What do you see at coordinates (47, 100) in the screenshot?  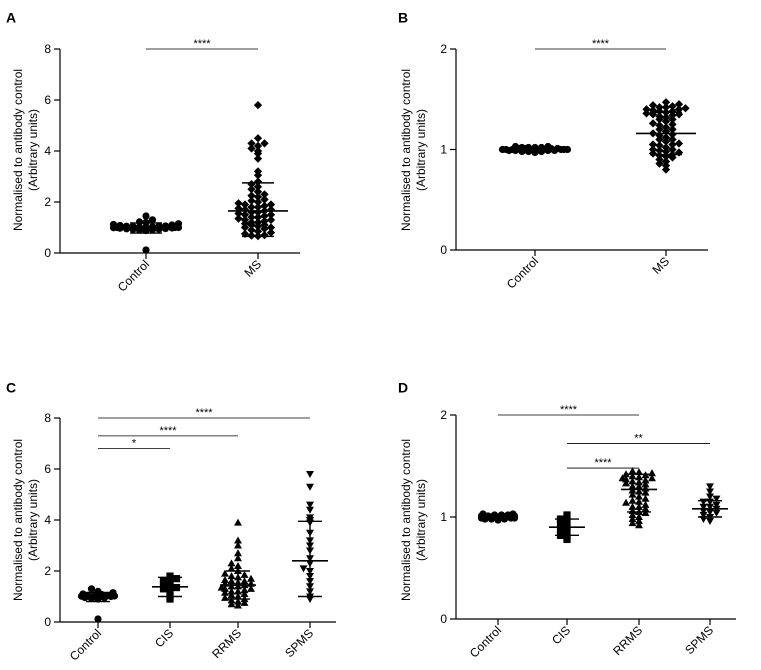 I see `y-tick-label: 6` at bounding box center [47, 100].